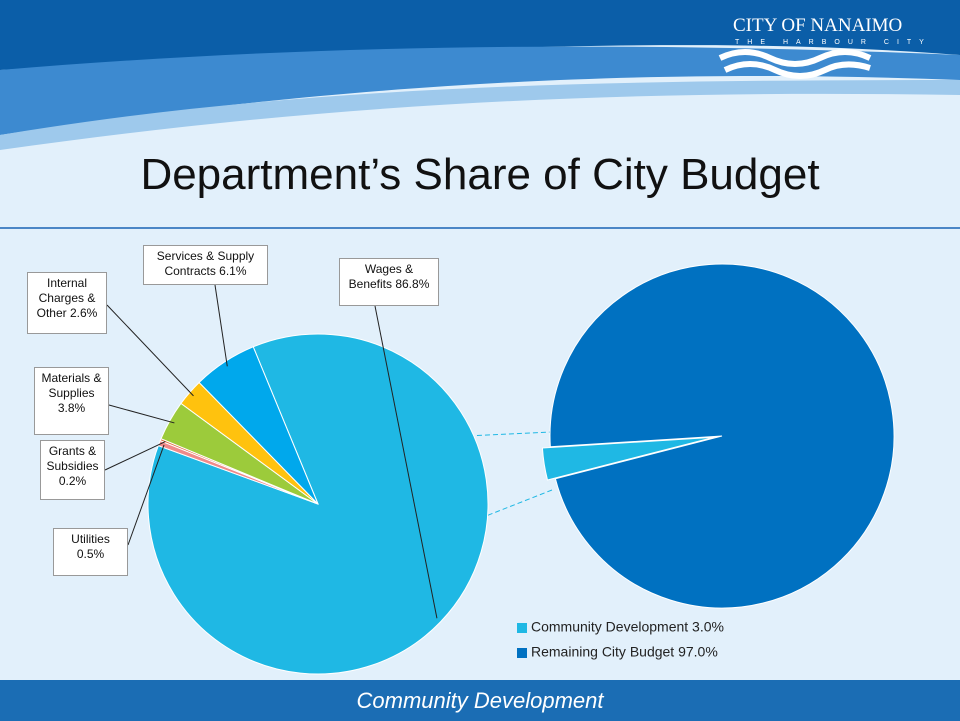 The height and width of the screenshot is (721, 960). Describe the element at coordinates (72, 470) in the screenshot. I see `data-label: Grants & Subsidies 0.2%` at that location.